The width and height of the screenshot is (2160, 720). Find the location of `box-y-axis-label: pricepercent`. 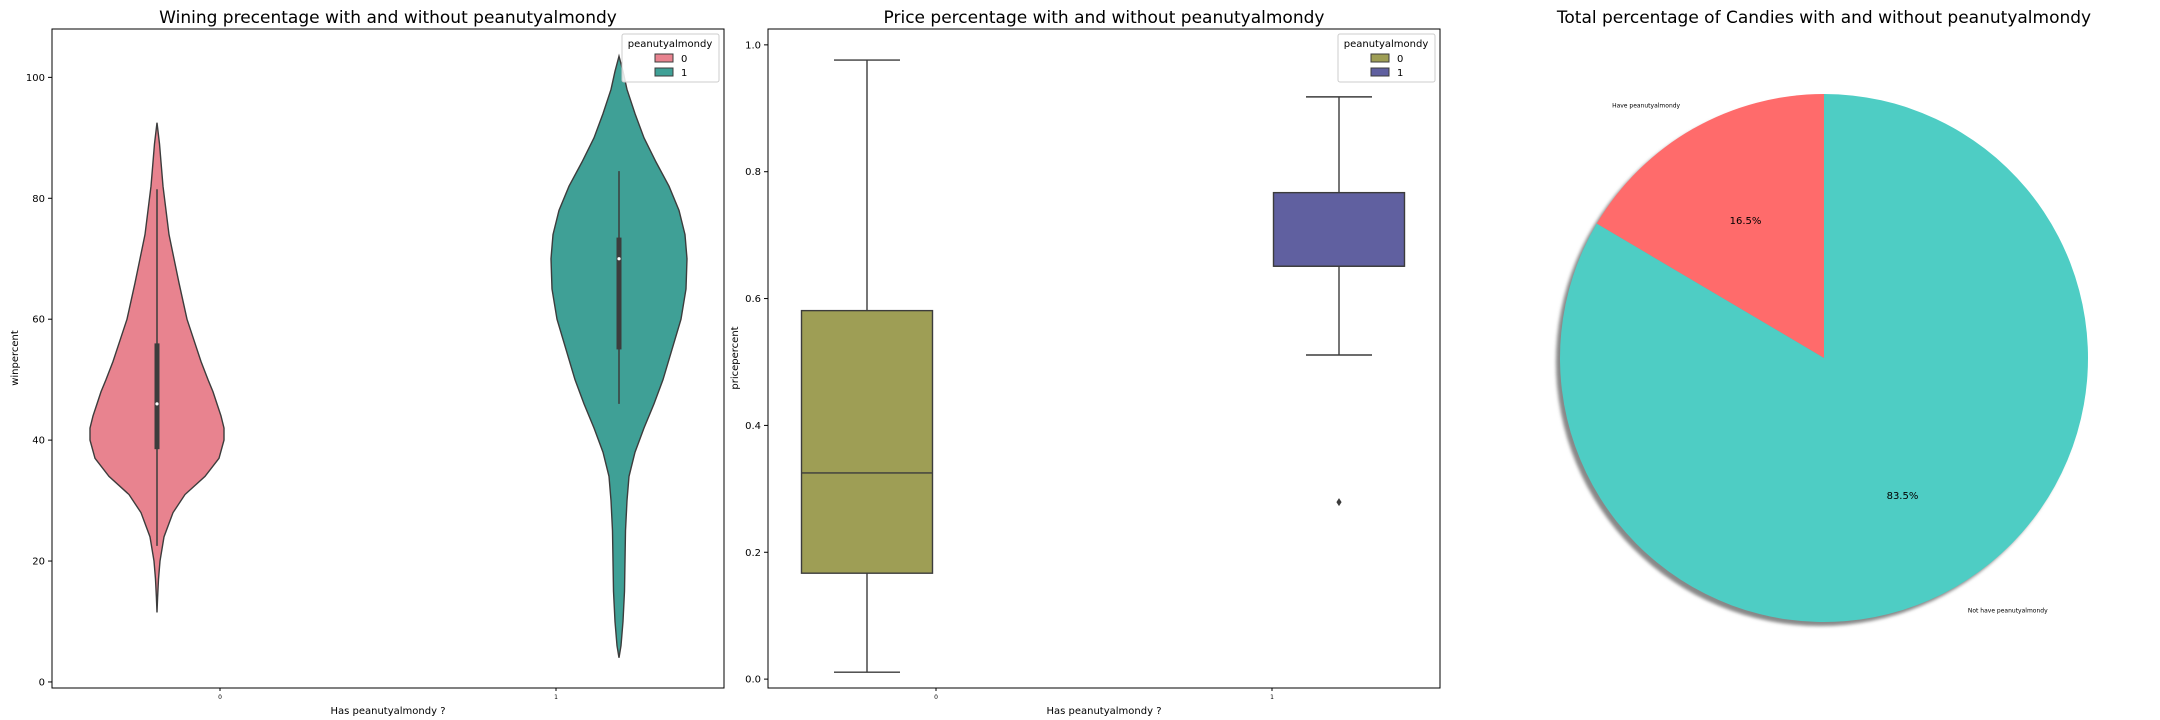

box-y-axis-label: pricepercent is located at coordinates (735, 357).